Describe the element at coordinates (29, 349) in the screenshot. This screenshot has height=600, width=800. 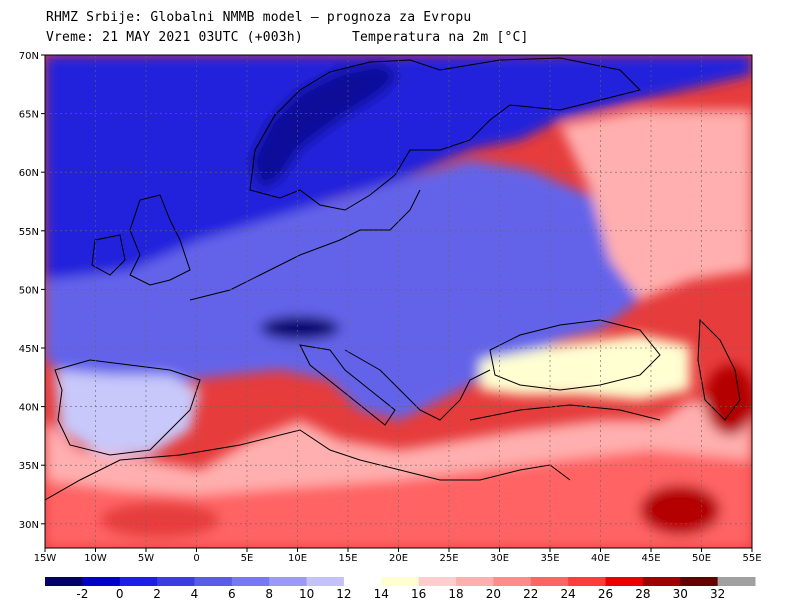
I see `lat-label: 45N` at that location.